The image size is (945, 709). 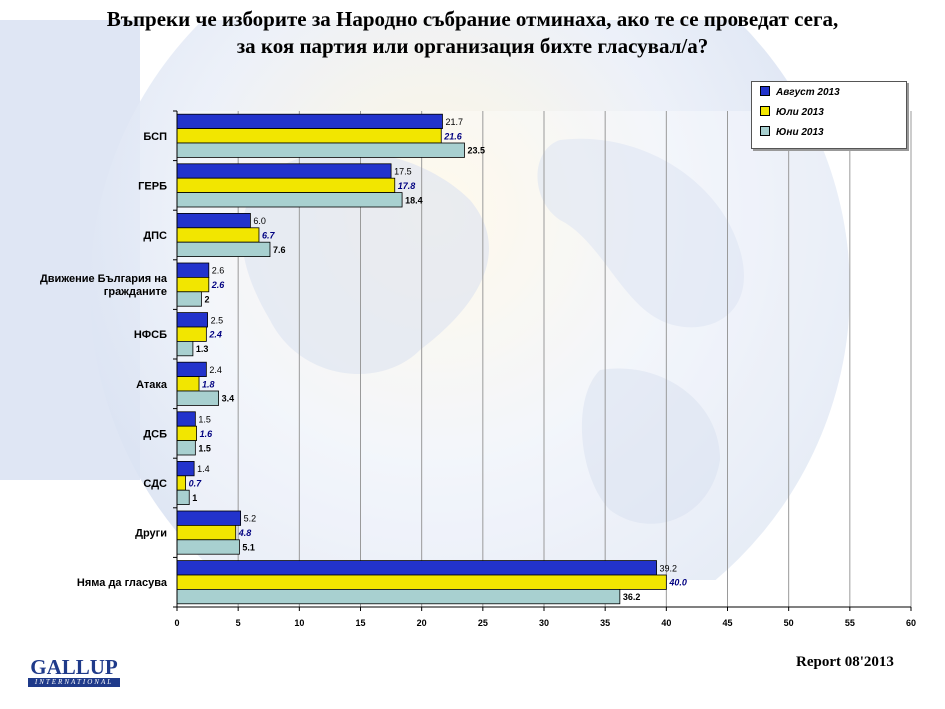 I want to click on legend-label-august: Август 2013, so click(x=808, y=92).